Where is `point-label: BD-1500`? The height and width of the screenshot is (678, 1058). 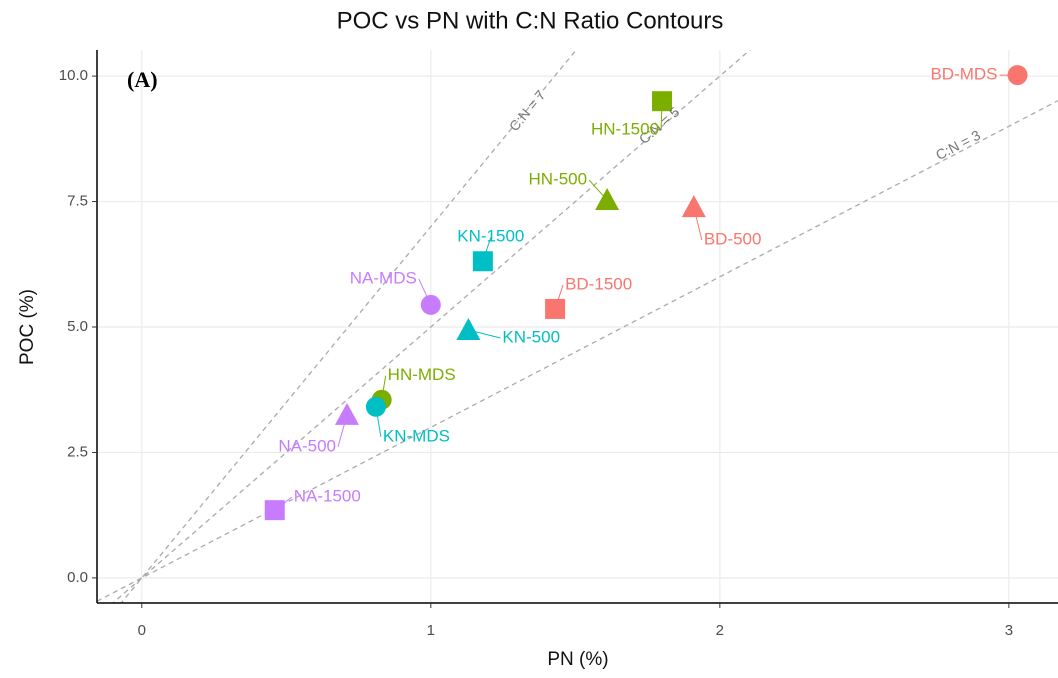
point-label: BD-1500 is located at coordinates (598, 283).